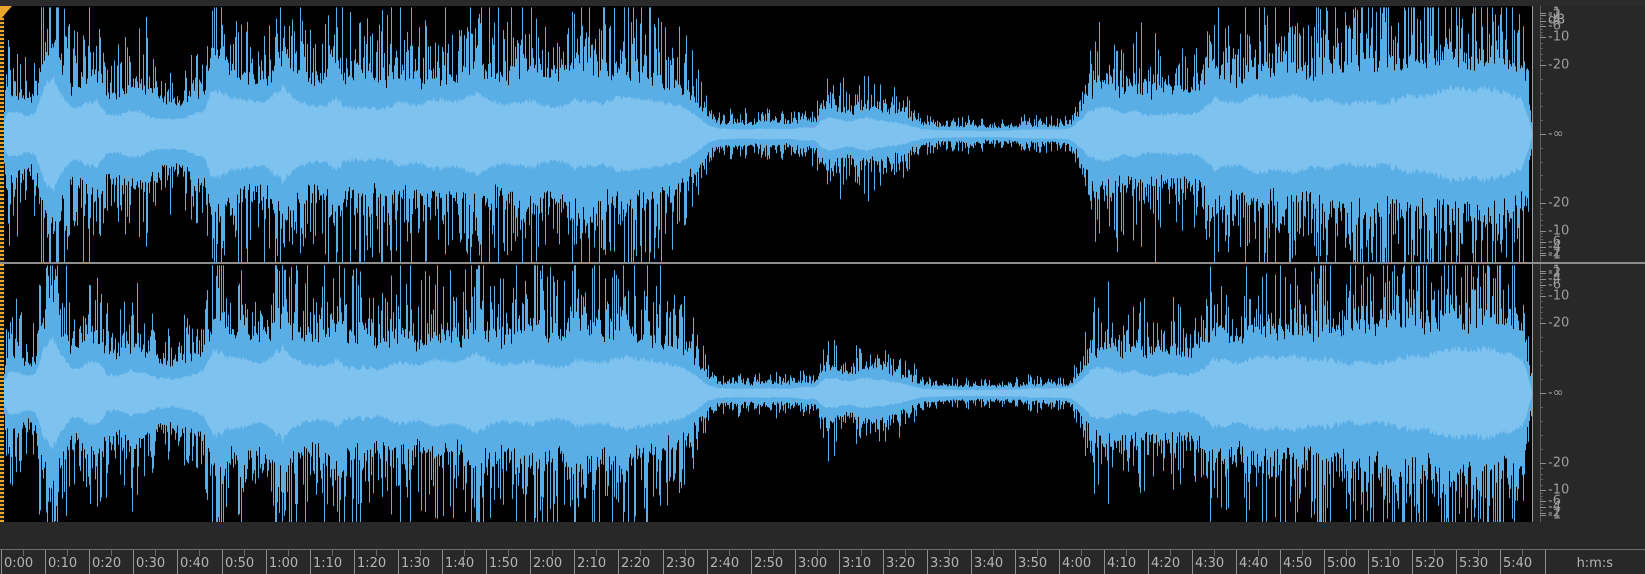 The image size is (1645, 574). I want to click on time-tick-label: 4:10, so click(1122, 563).